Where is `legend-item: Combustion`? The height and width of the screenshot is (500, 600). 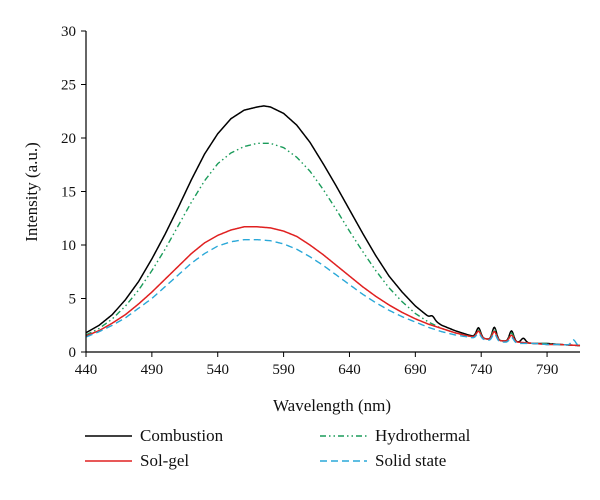 legend-item: Combustion is located at coordinates (154, 435).